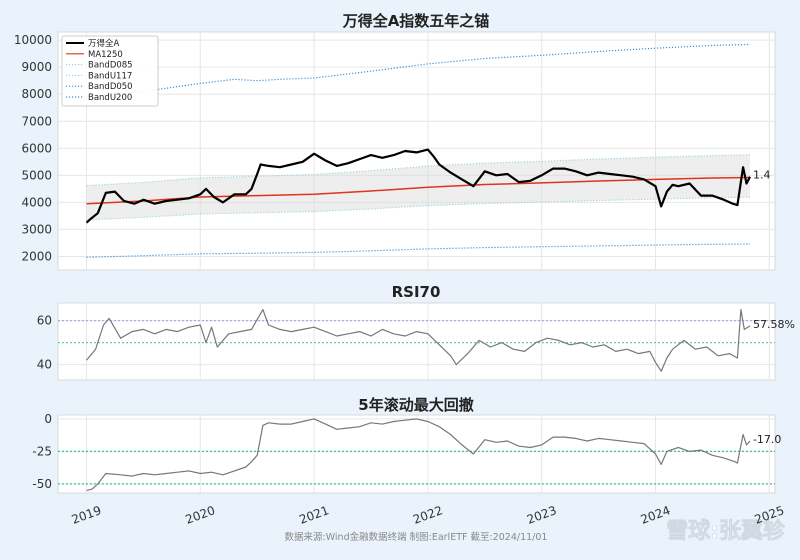 The height and width of the screenshot is (560, 800). Describe the element at coordinates (415, 405) in the screenshot. I see `chart-title-drawdown: 5年滚动最大回撤` at that location.